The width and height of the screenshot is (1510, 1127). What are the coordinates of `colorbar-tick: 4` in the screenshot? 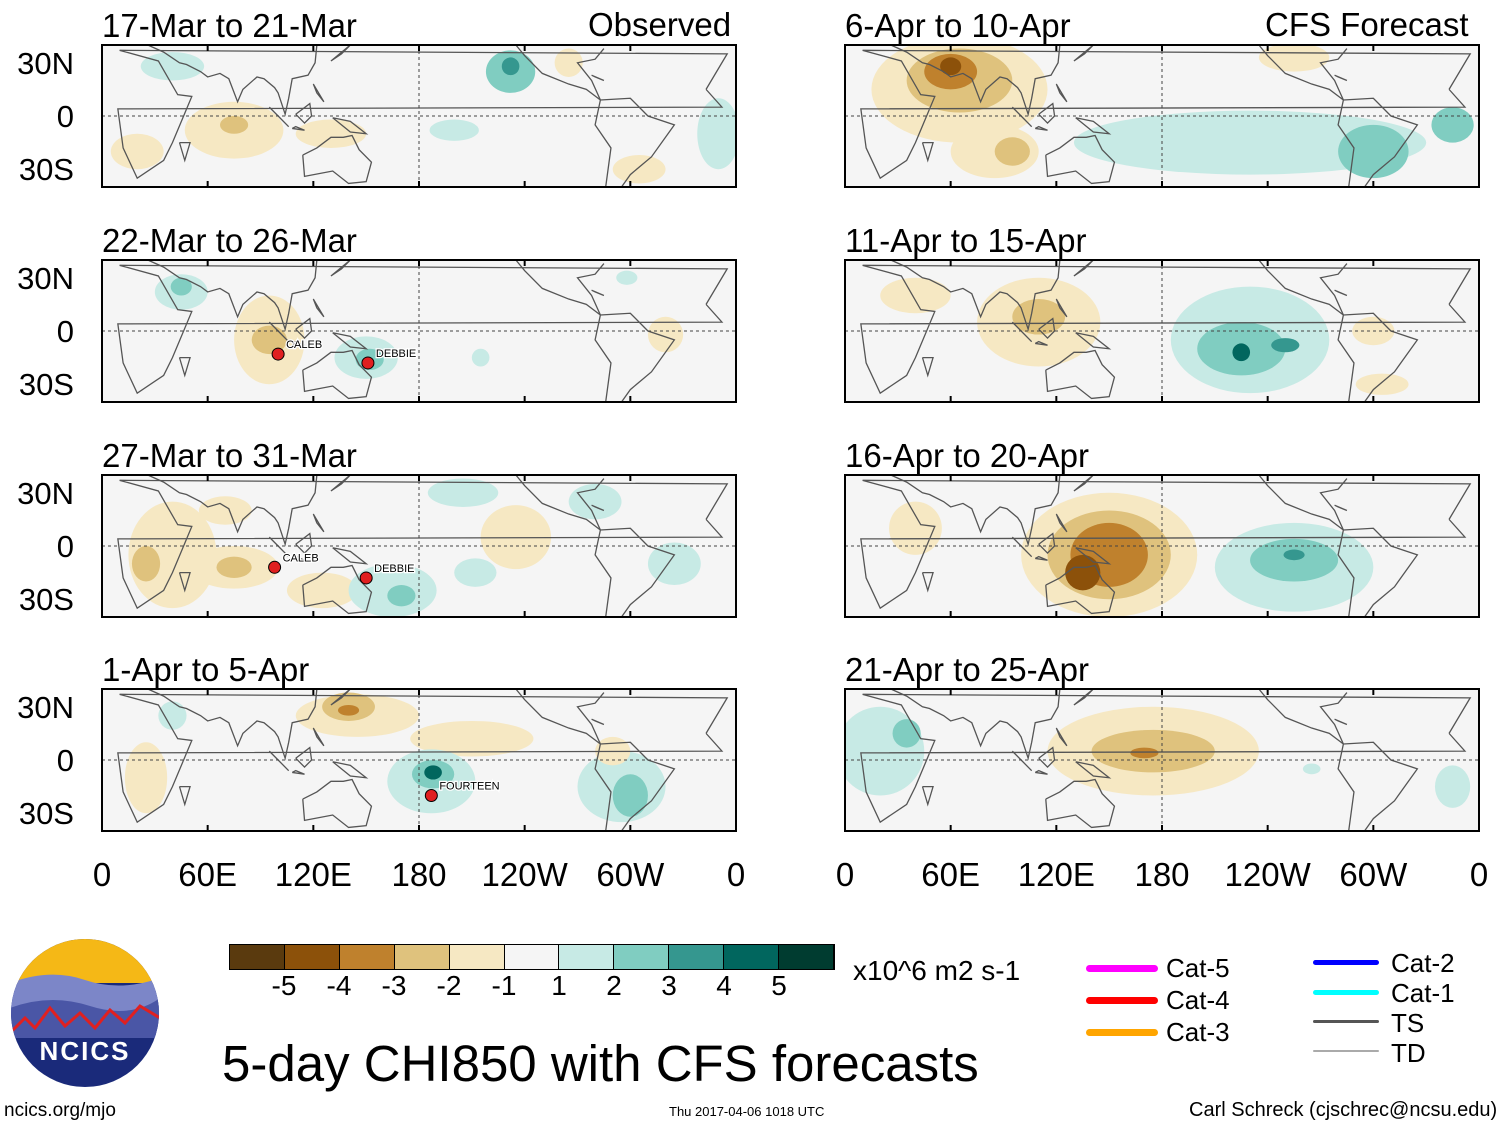 It's located at (724, 985).